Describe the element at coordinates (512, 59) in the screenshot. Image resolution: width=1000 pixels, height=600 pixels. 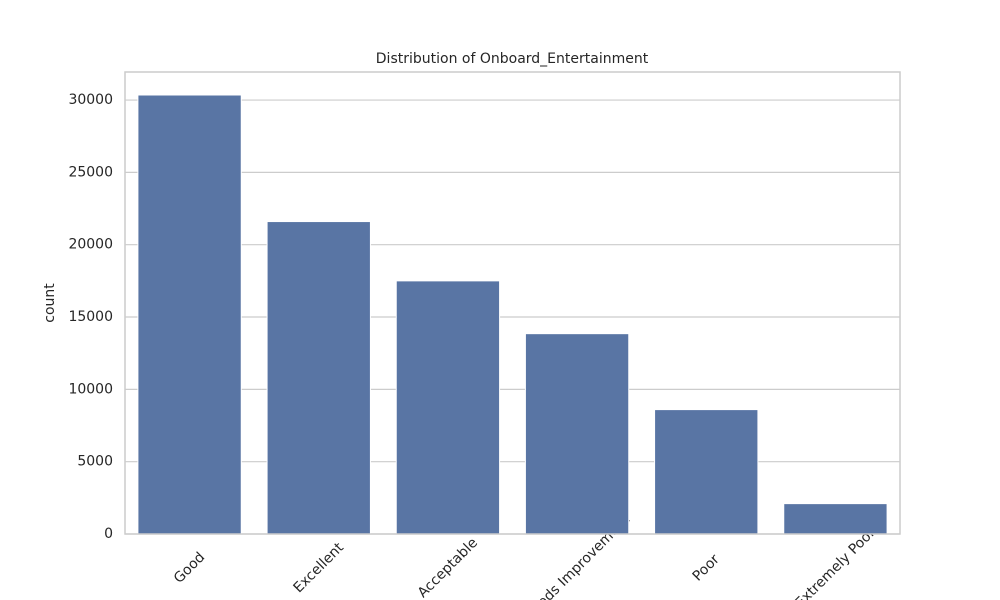
I see `chart-title: Distribution of Onboard_Entertainment` at that location.